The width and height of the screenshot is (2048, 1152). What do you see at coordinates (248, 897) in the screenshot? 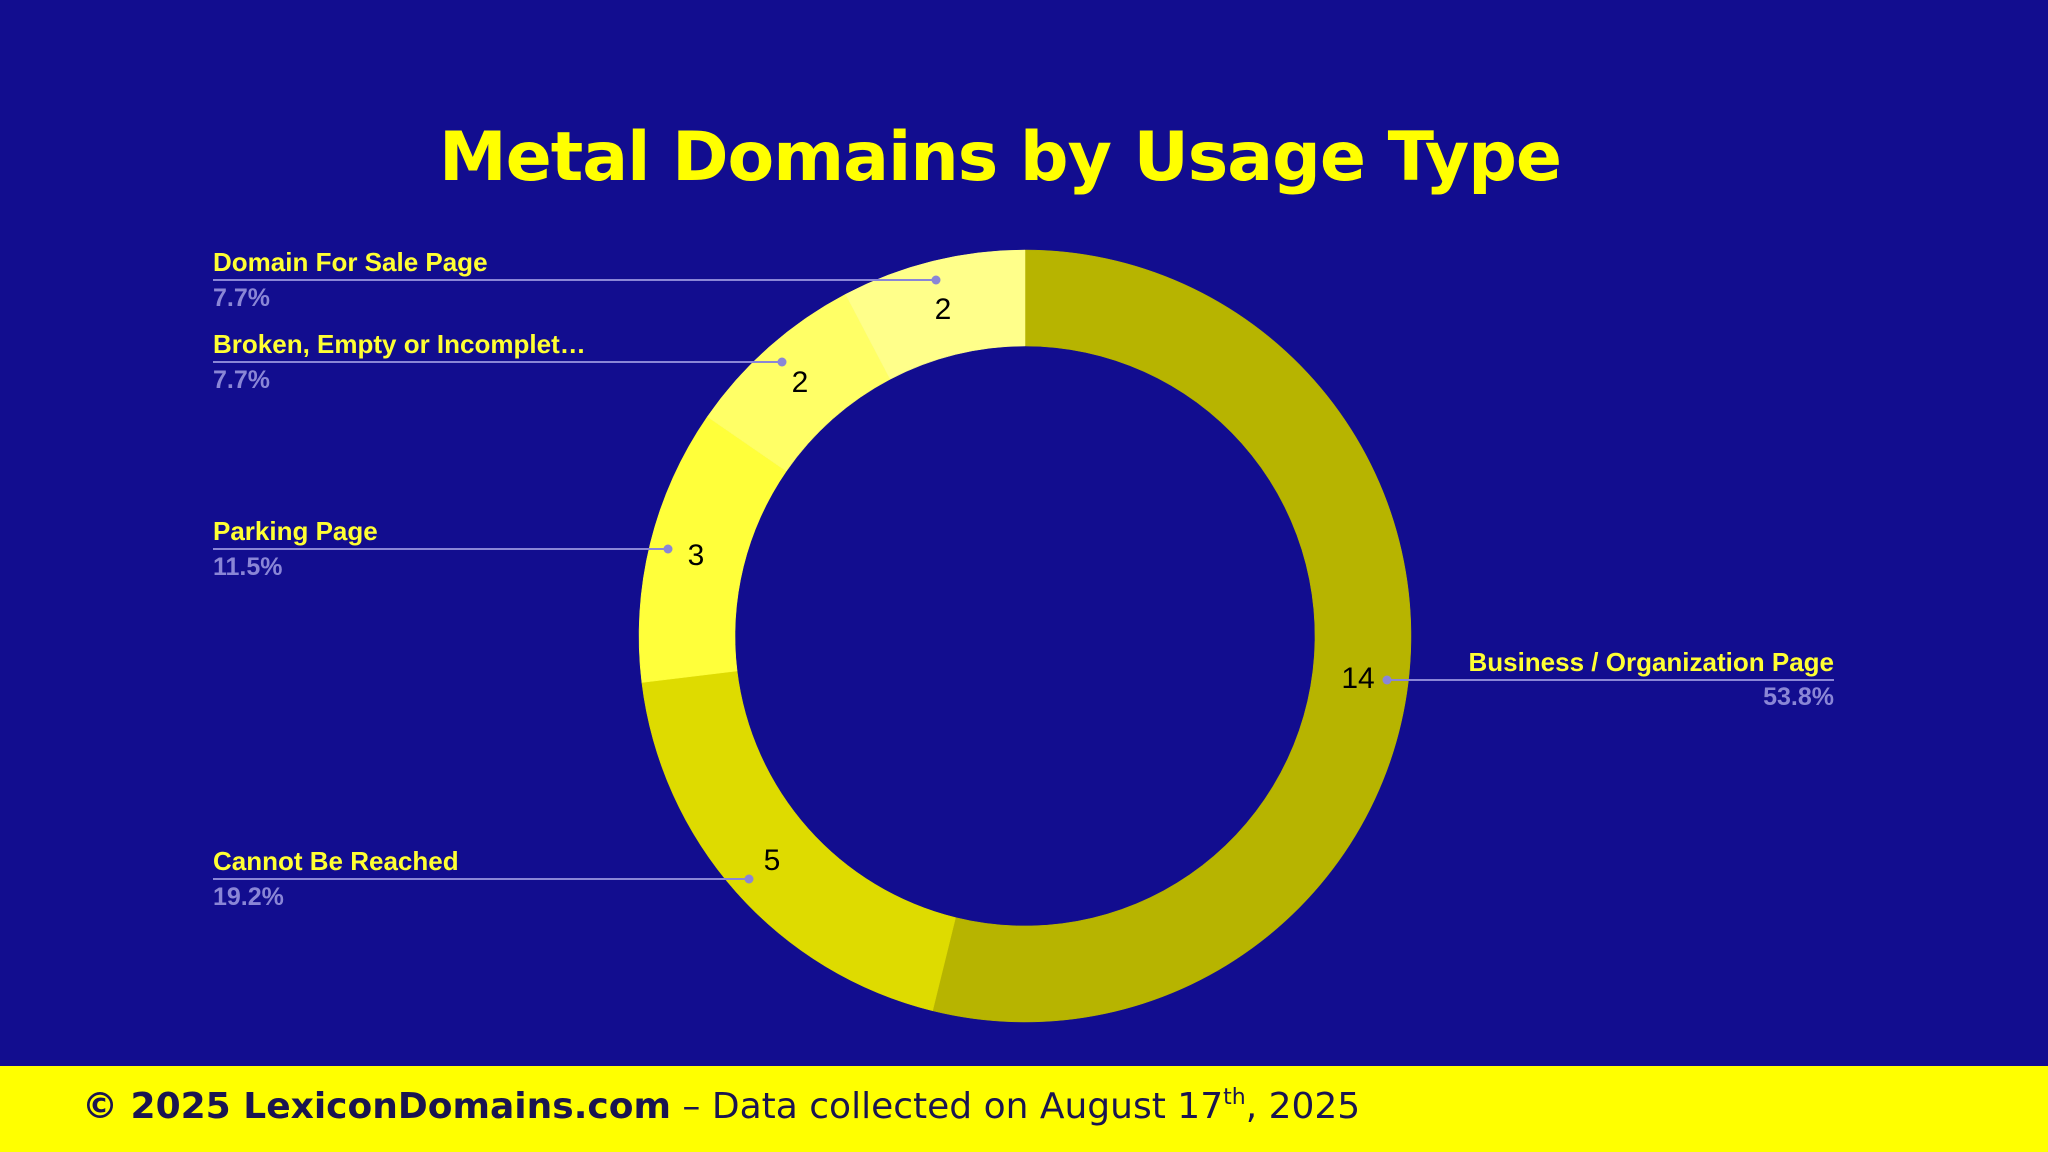
I see `legend-percent: 19.2%` at bounding box center [248, 897].